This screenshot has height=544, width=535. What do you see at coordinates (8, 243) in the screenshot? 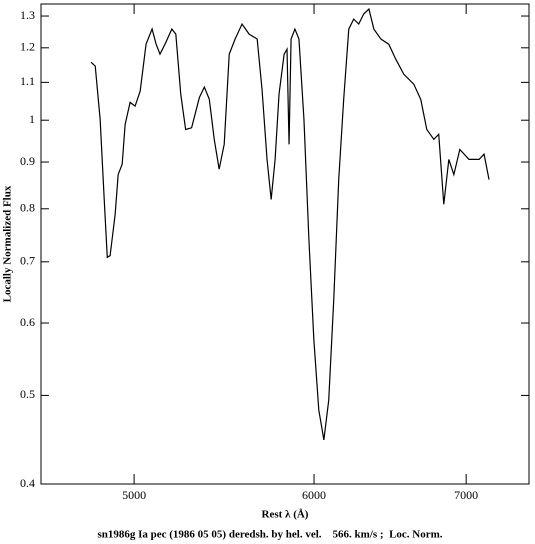
I see `y-axis-label: Locally Normalized Flux` at bounding box center [8, 243].